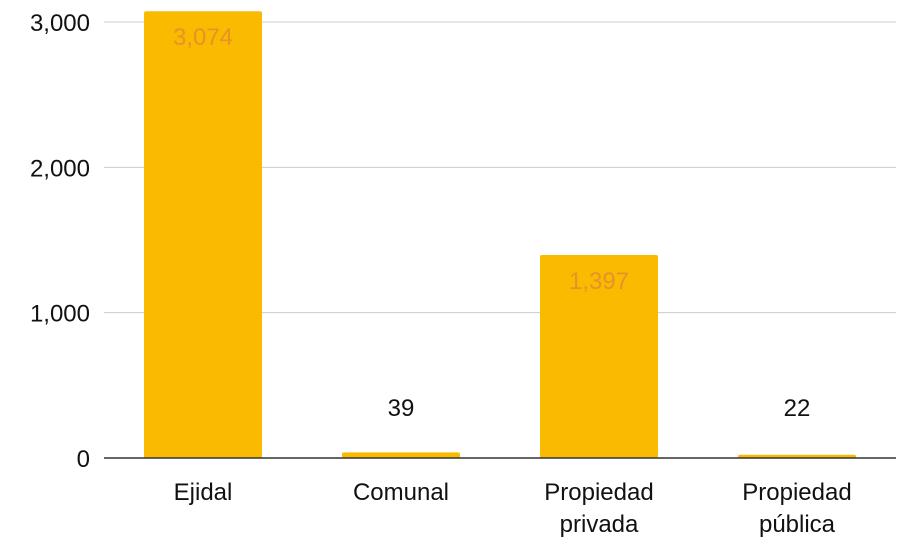 This screenshot has height=545, width=901. I want to click on data-label-3: 22, so click(797, 408).